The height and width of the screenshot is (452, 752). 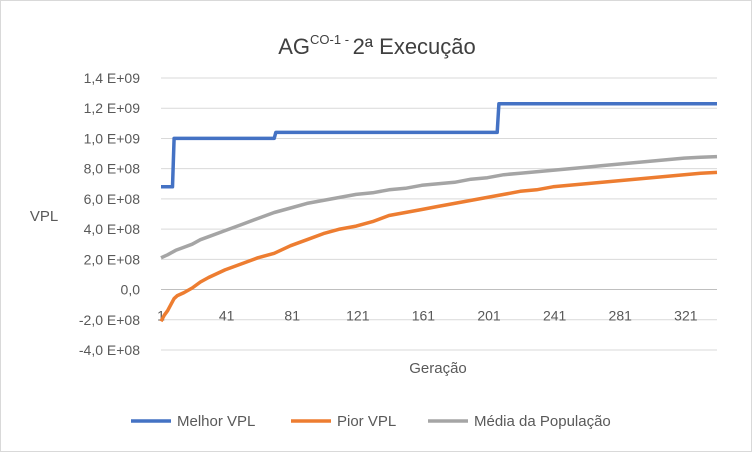 What do you see at coordinates (366, 421) in the screenshot?
I see `legend-label-1: Pior VPL` at bounding box center [366, 421].